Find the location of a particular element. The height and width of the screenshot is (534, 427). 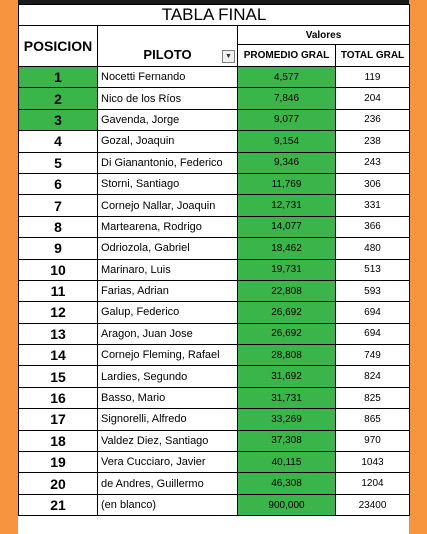

header-piloto: PILOTO ▼ is located at coordinates (167, 46).